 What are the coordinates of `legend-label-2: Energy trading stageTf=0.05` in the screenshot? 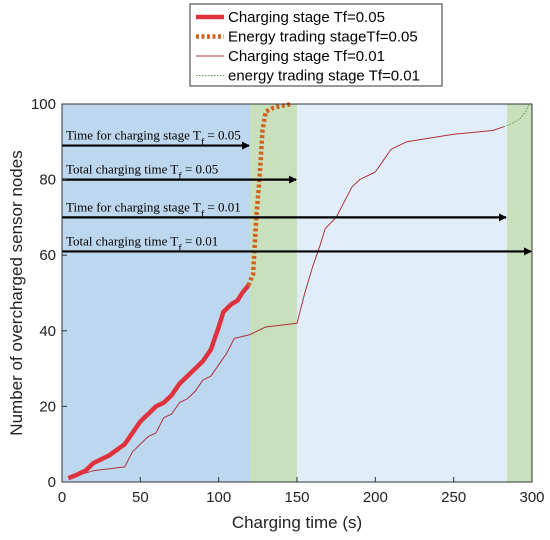 It's located at (323, 37).